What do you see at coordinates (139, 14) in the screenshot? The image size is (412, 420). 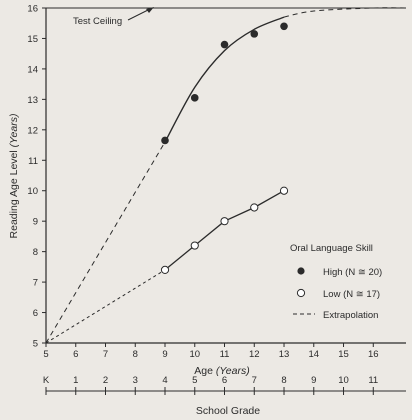 I see `test-ceiling-arrow` at bounding box center [139, 14].